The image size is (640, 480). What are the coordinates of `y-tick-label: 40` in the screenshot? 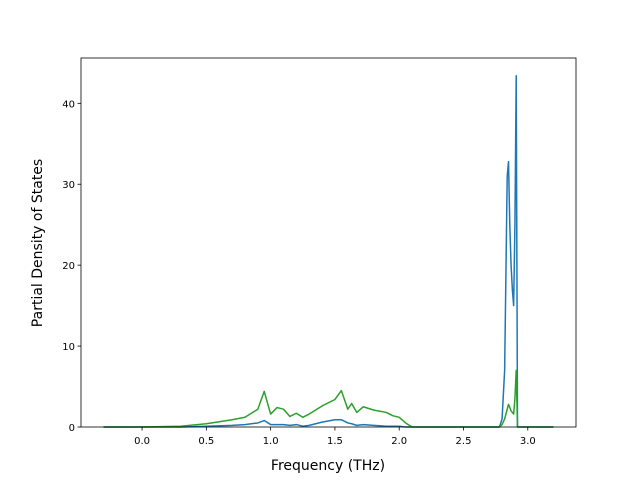 It's located at (68, 104).